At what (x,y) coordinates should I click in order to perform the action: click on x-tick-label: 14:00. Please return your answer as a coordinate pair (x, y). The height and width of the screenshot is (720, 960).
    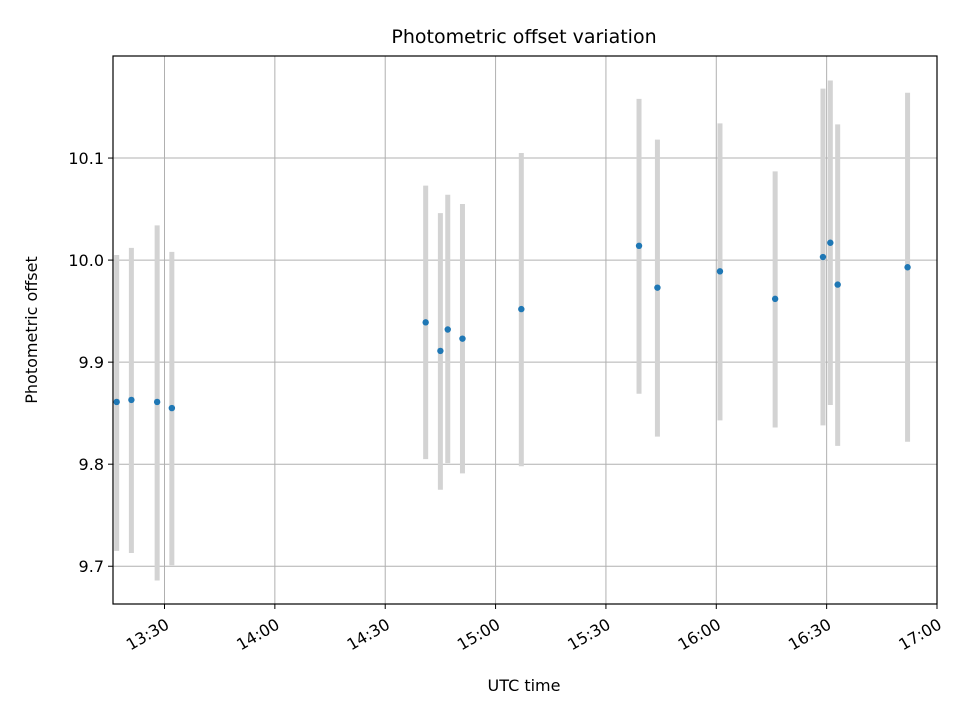
    Looking at the image, I should click on (257, 635).